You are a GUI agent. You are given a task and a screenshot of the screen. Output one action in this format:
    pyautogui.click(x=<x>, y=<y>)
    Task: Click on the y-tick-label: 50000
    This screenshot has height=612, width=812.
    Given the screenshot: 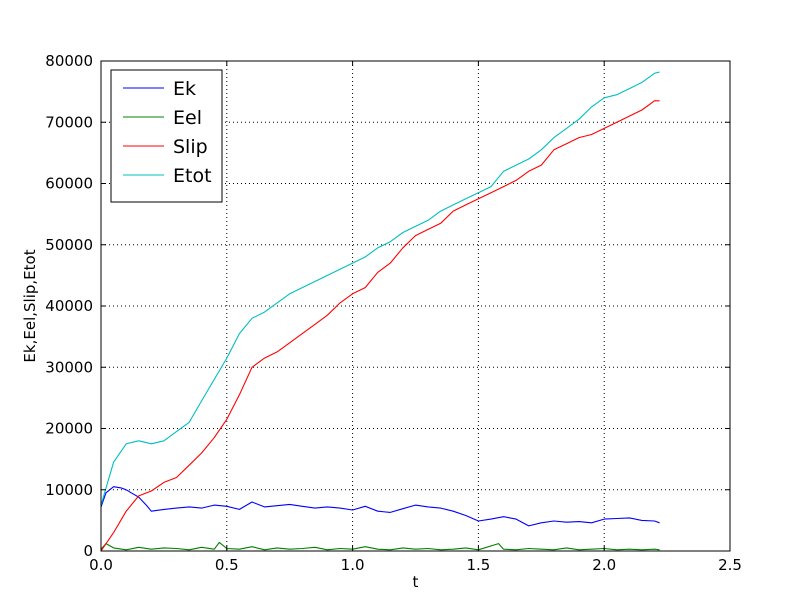 What is the action you would take?
    pyautogui.click(x=69, y=245)
    